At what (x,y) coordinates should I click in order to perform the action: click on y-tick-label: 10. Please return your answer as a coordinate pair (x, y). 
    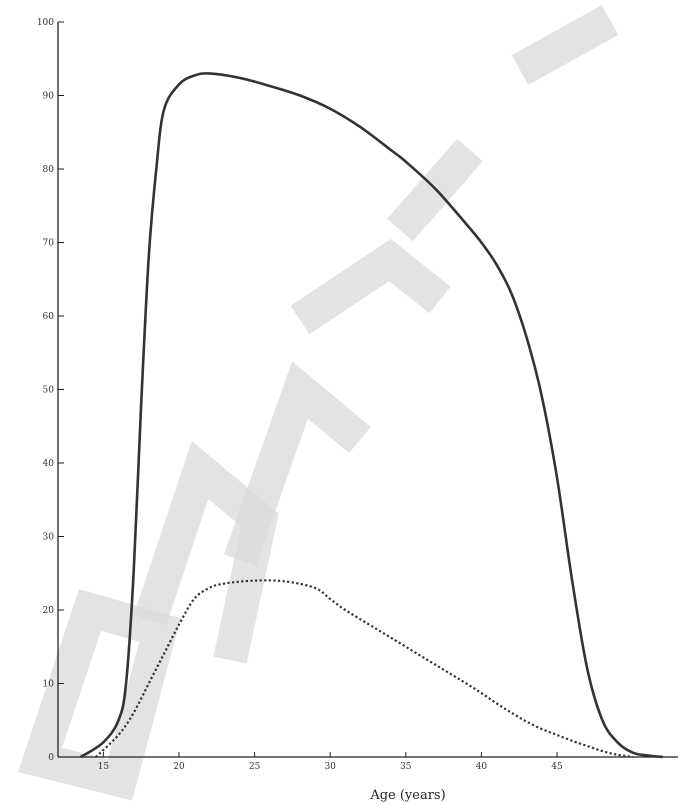
    Looking at the image, I should click on (49, 685).